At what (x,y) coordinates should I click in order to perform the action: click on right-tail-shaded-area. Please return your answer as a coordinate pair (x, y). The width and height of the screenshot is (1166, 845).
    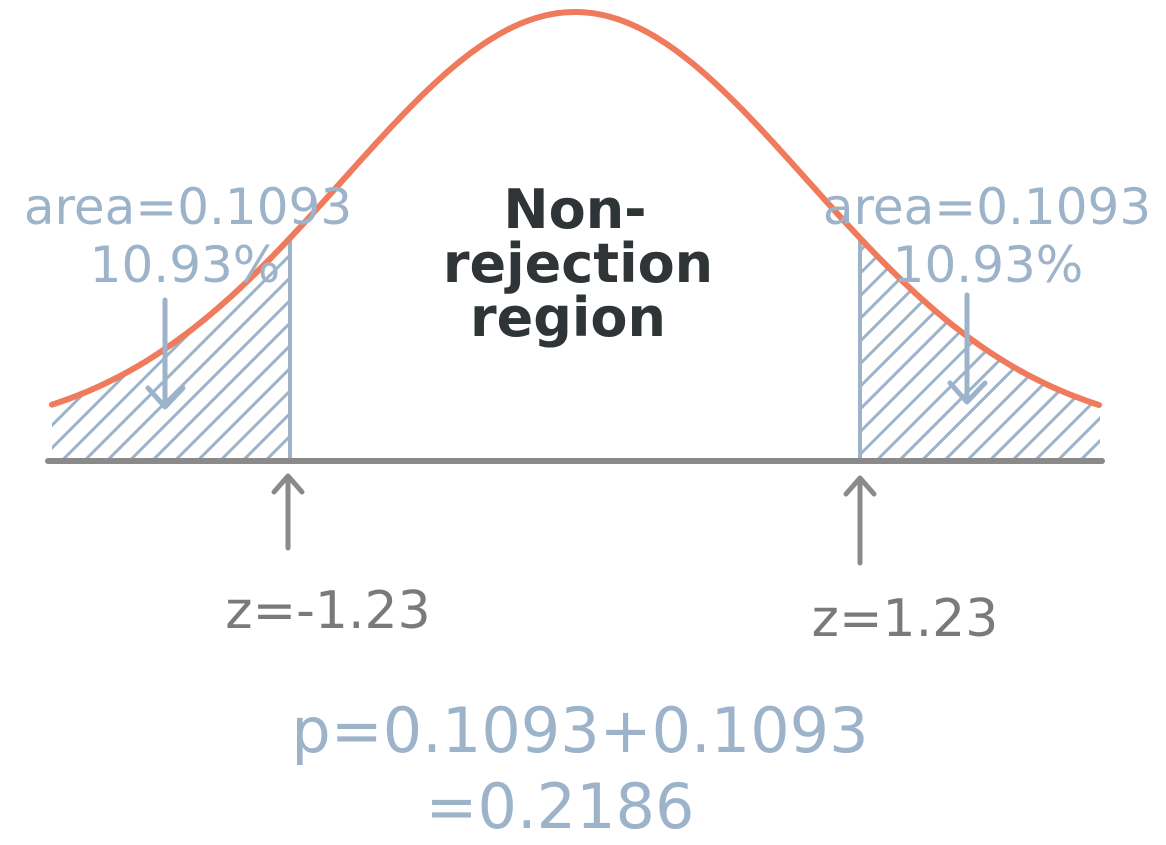
    Looking at the image, I should click on (980, 349).